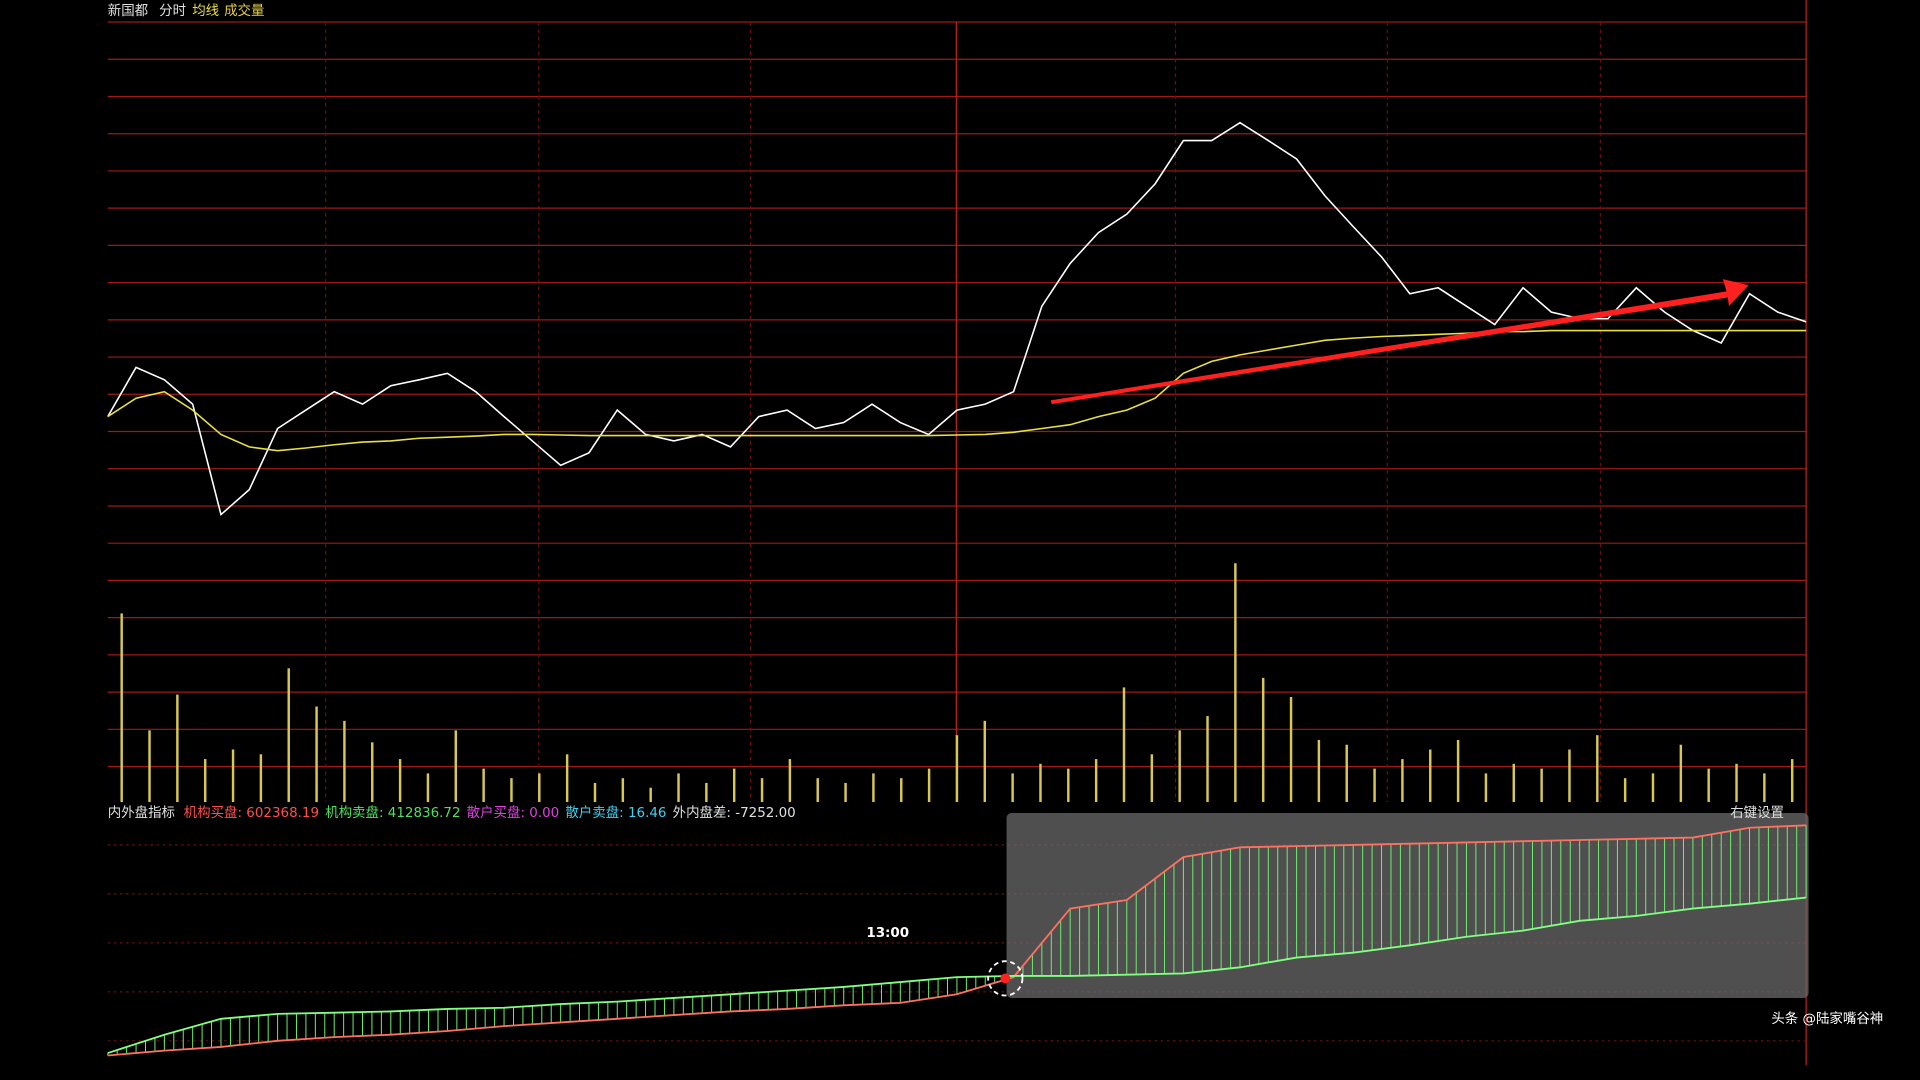  What do you see at coordinates (1399, 342) in the screenshot?
I see `trend-arrow` at bounding box center [1399, 342].